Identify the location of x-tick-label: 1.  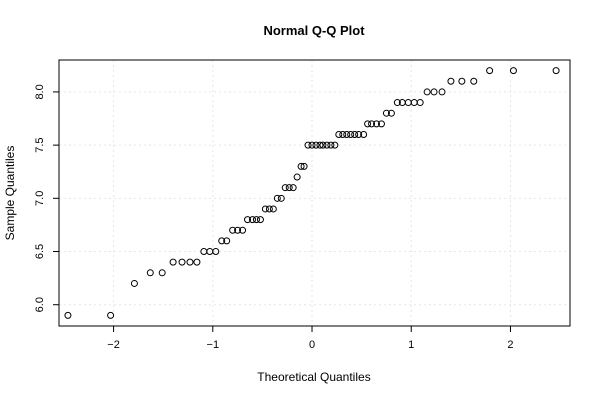
(411, 345).